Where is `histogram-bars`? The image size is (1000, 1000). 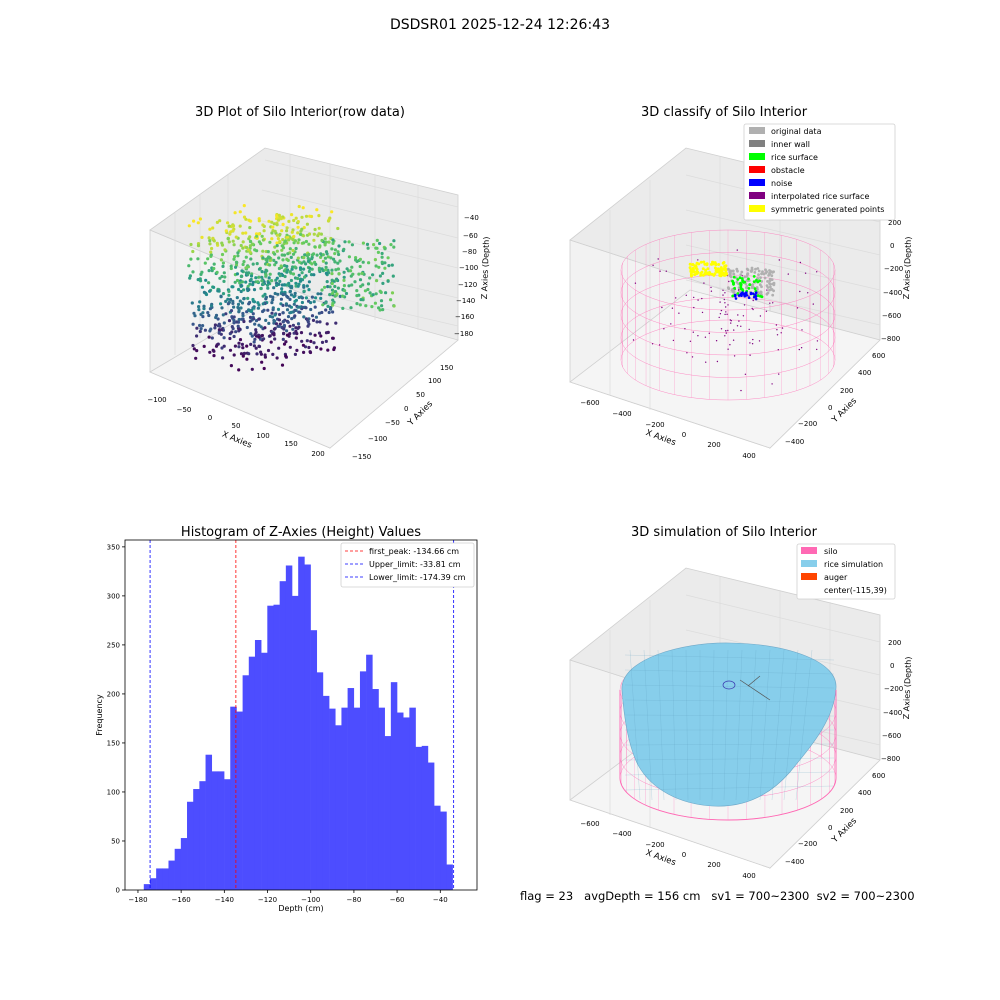
histogram-bars is located at coordinates (298, 723).